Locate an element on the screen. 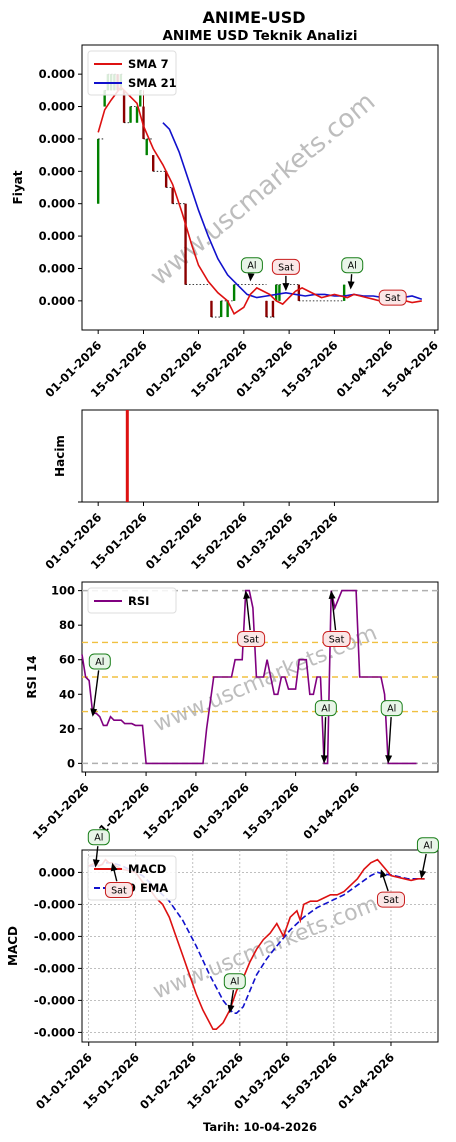  y-axis-label: Fiyat is located at coordinates (18, 187).